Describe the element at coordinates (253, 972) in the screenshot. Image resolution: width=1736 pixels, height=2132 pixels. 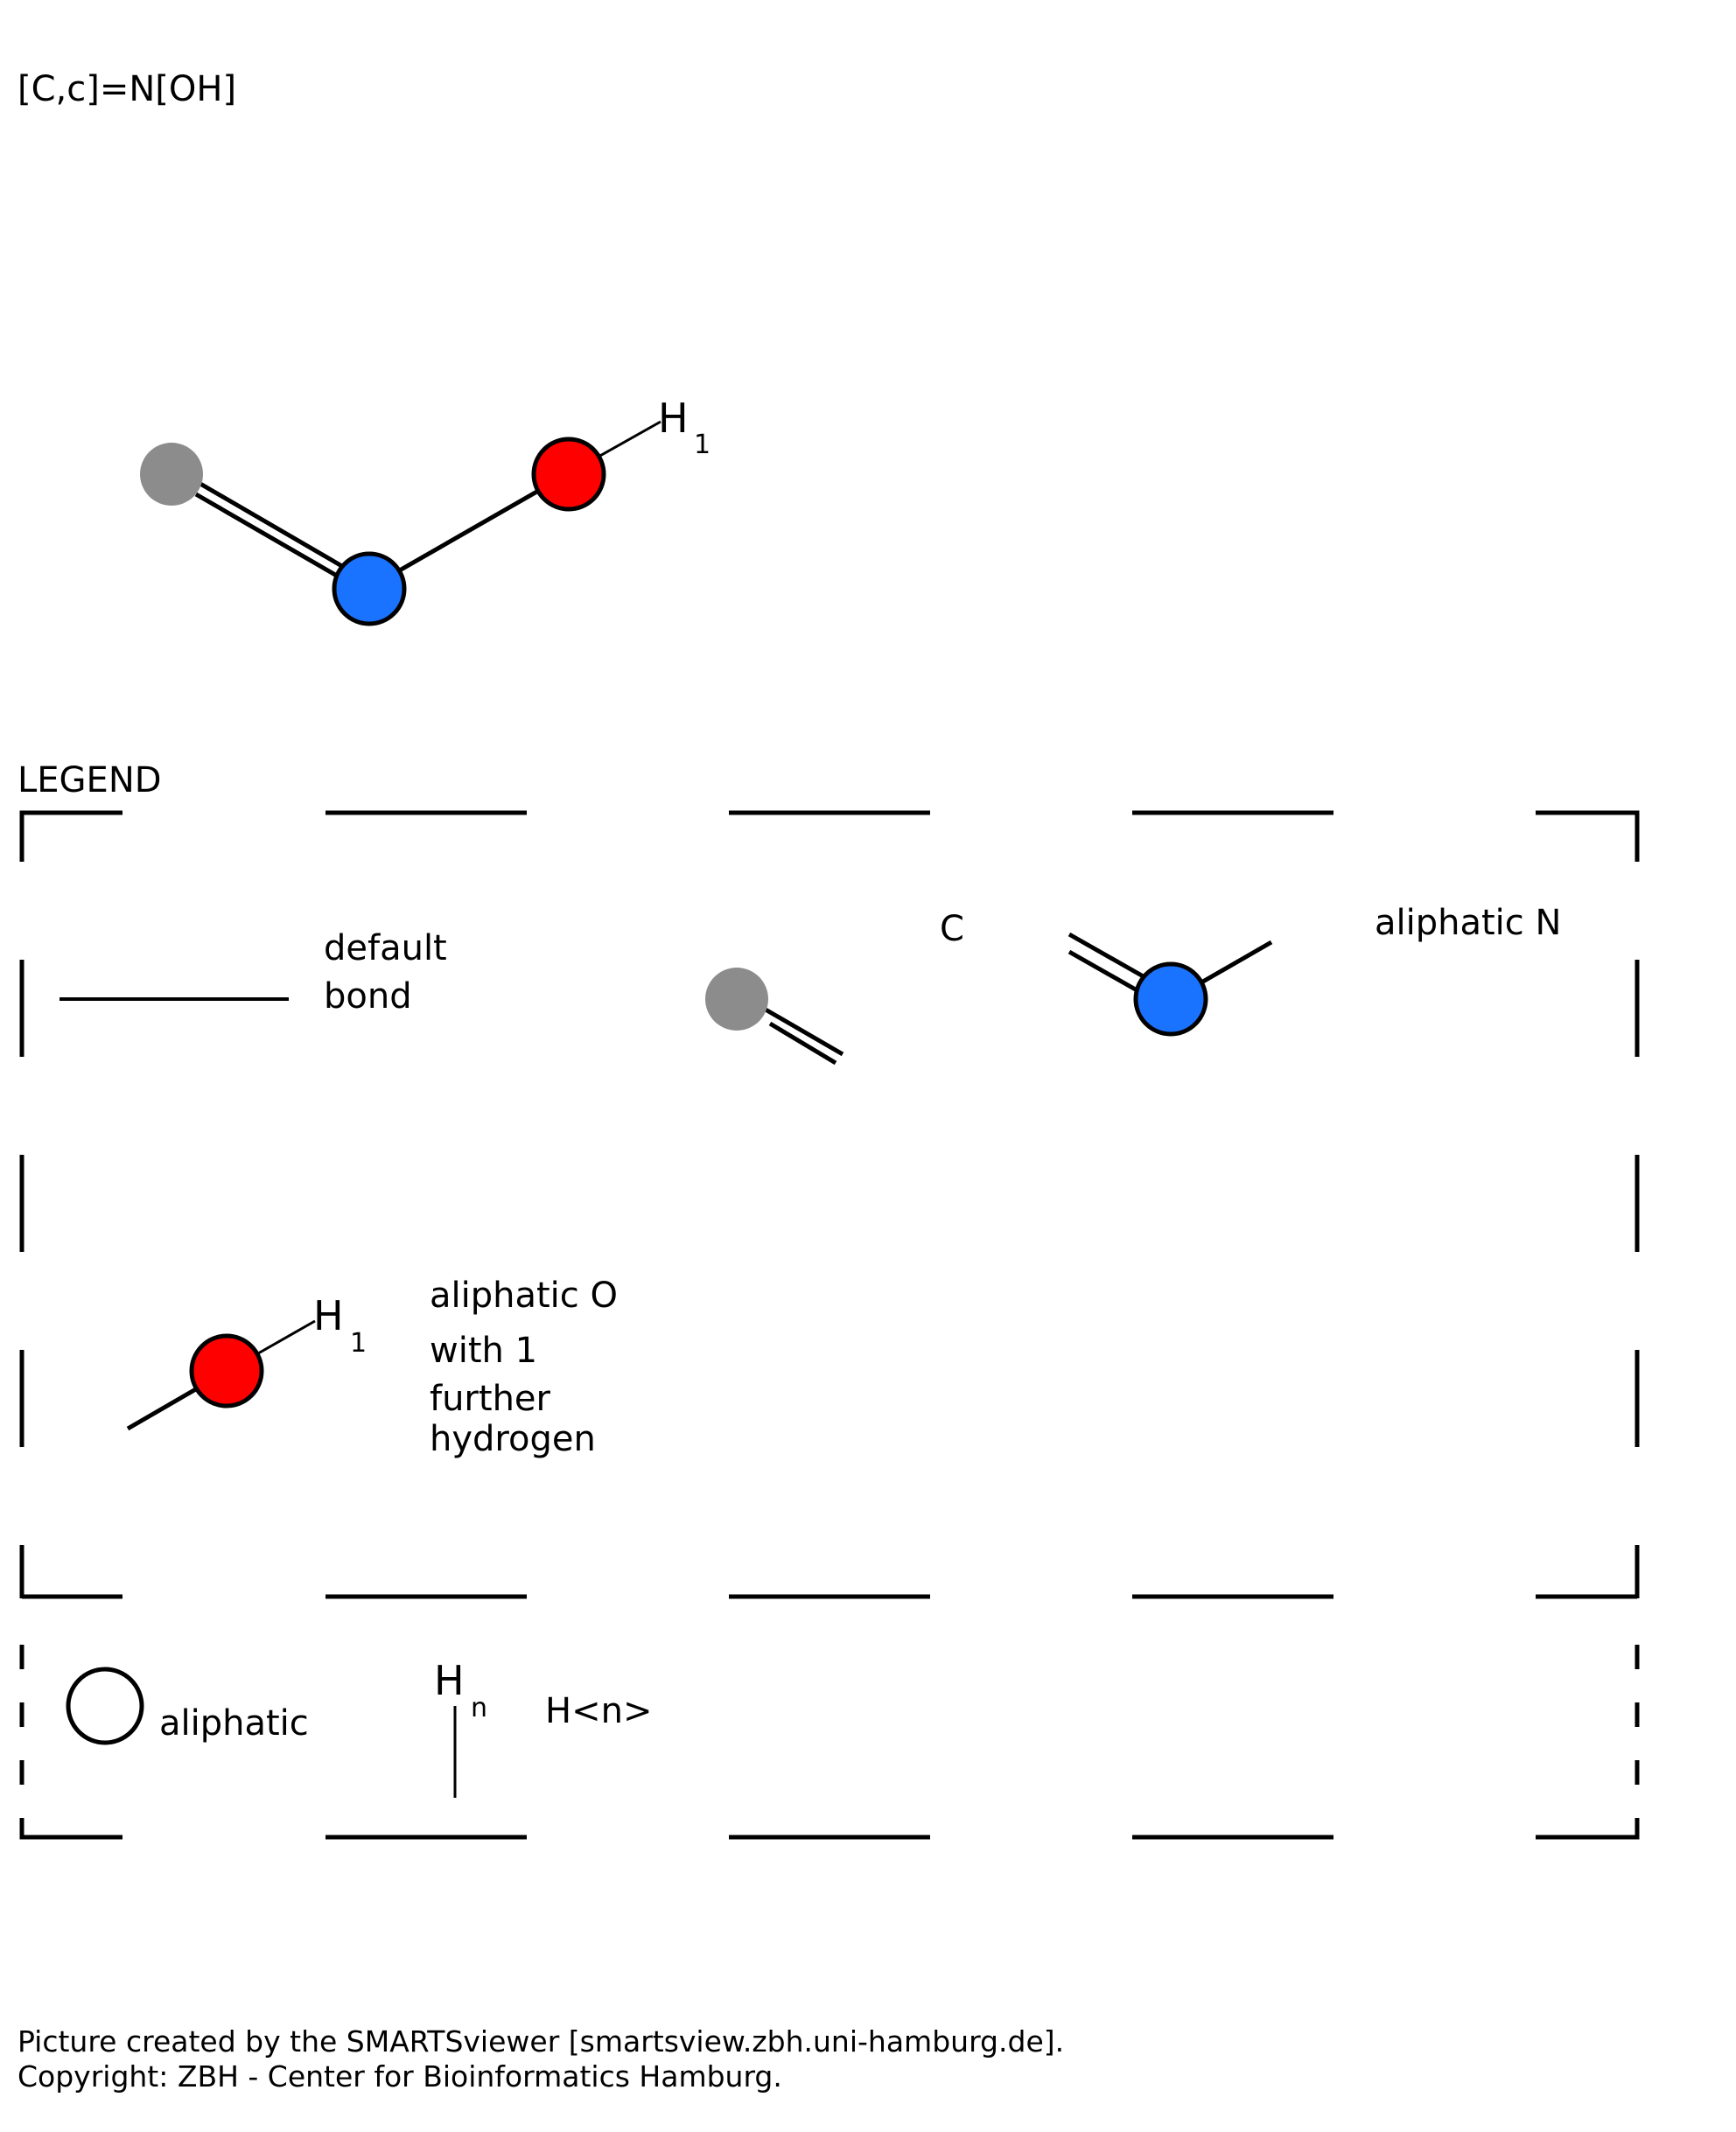
I see `legend-default-bond: default bond` at that location.